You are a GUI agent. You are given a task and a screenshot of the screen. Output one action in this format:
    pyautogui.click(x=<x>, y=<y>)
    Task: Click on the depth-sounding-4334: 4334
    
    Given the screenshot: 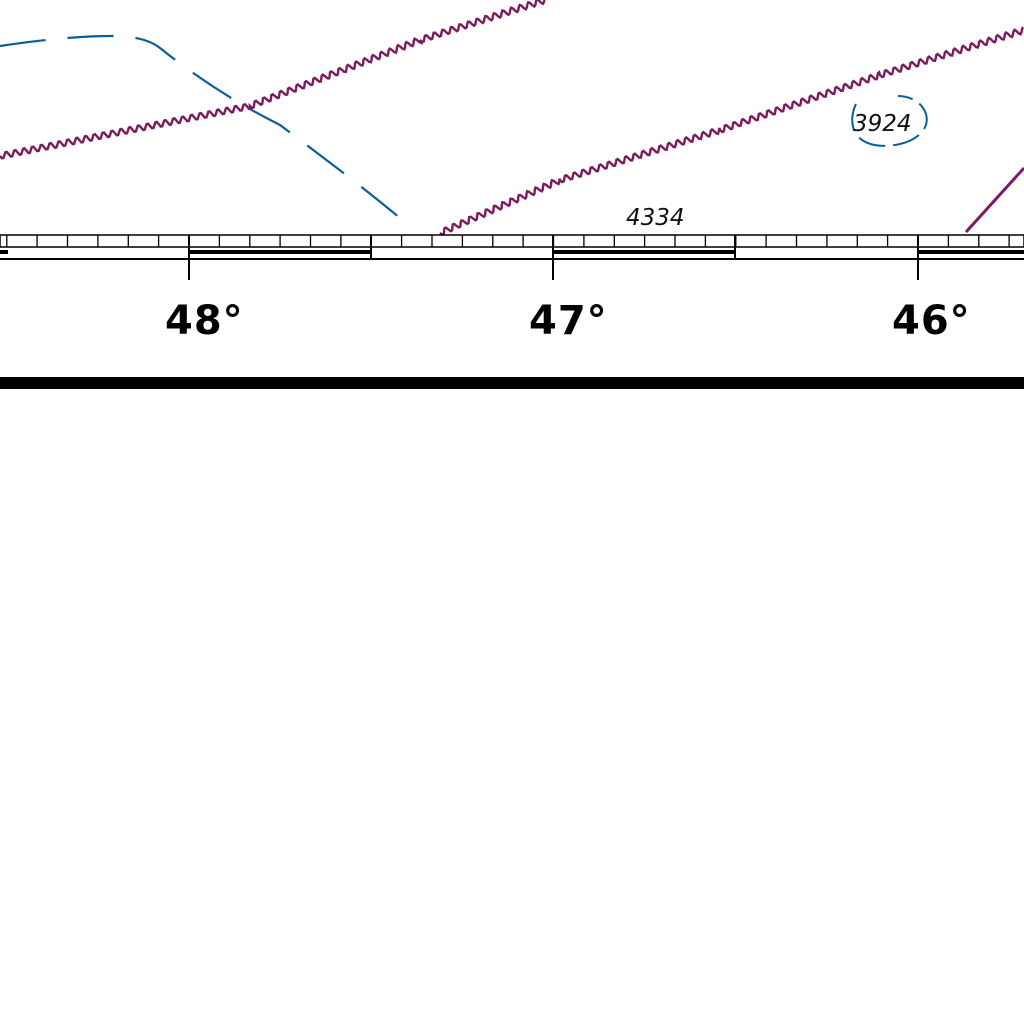 What is the action you would take?
    pyautogui.click(x=655, y=218)
    